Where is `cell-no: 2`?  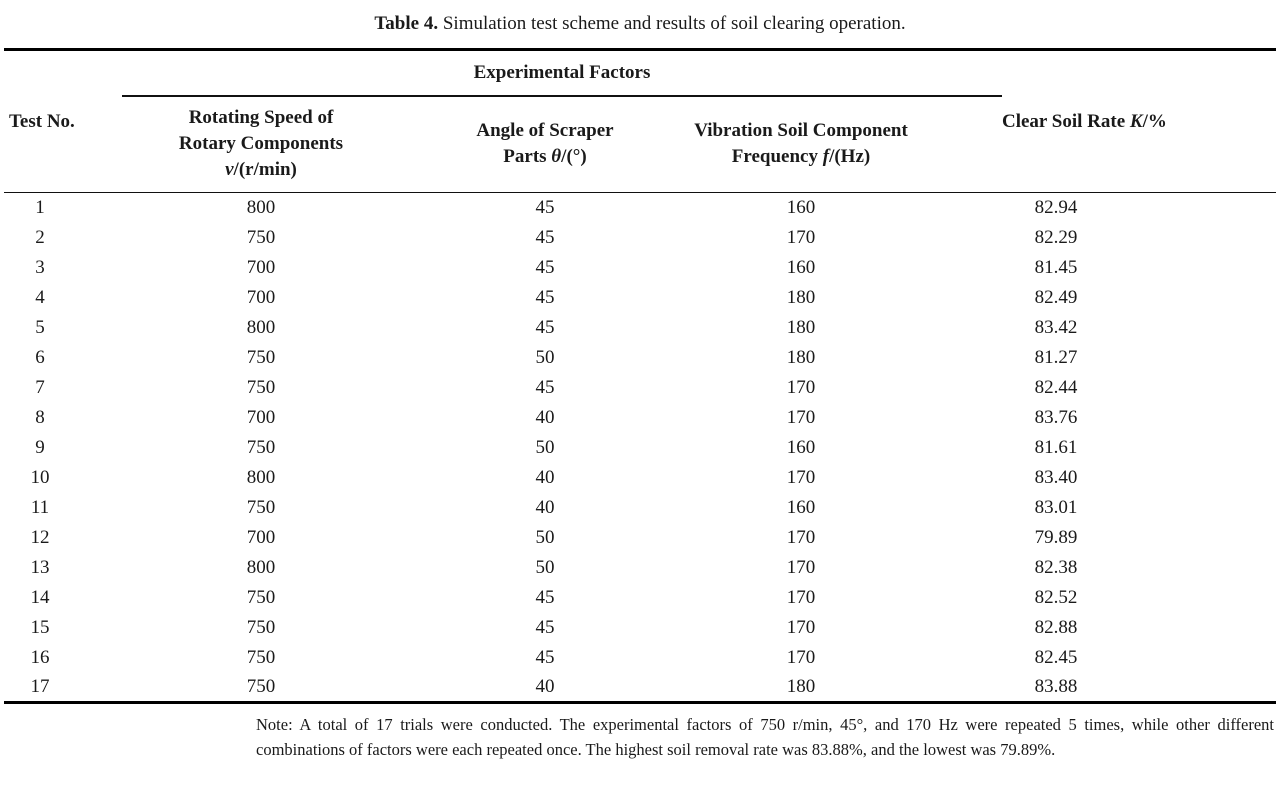
cell-no: 2 is located at coordinates (40, 237).